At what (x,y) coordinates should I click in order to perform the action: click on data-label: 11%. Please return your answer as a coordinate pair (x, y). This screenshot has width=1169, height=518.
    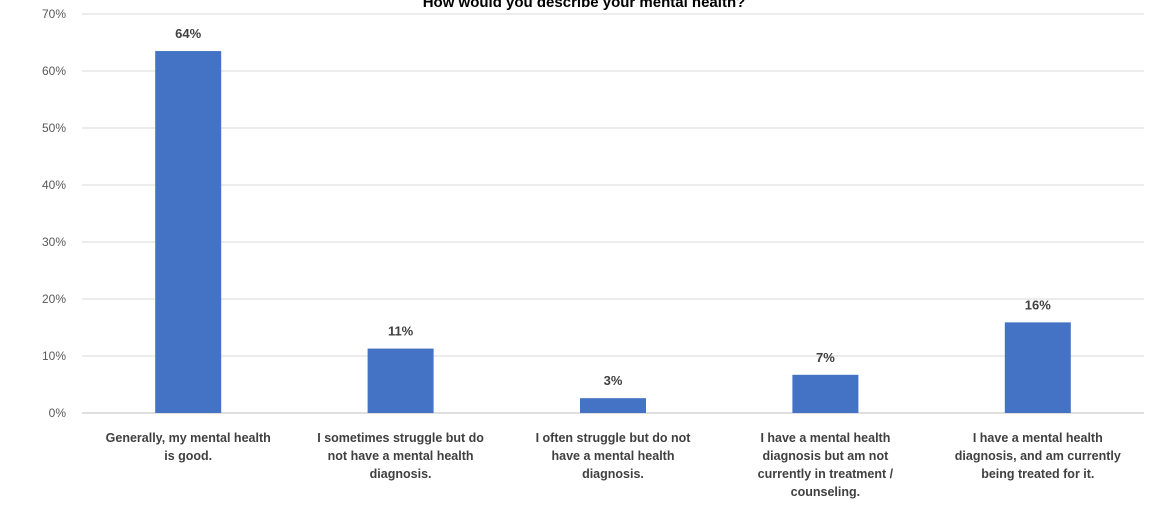
    Looking at the image, I should click on (401, 331).